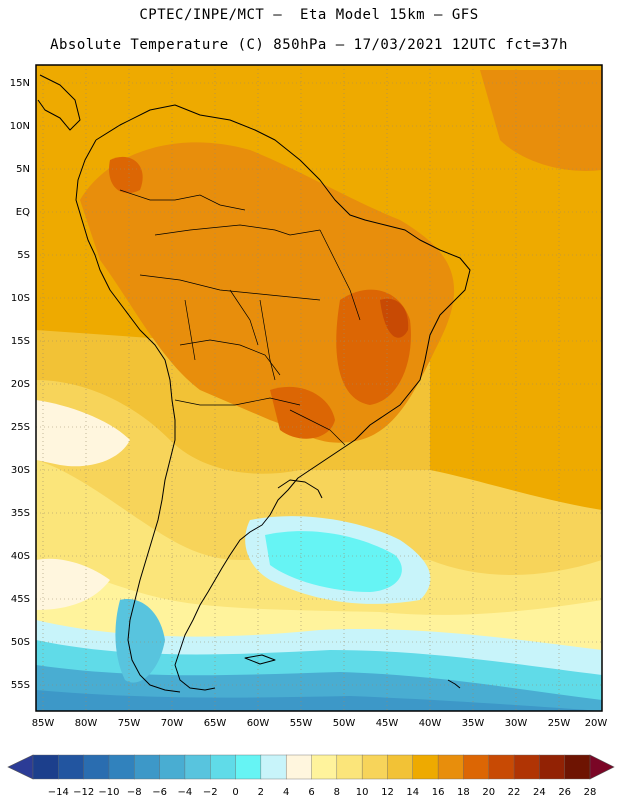 The width and height of the screenshot is (618, 800). What do you see at coordinates (20, 599) in the screenshot?
I see `lat-label: 45S` at bounding box center [20, 599].